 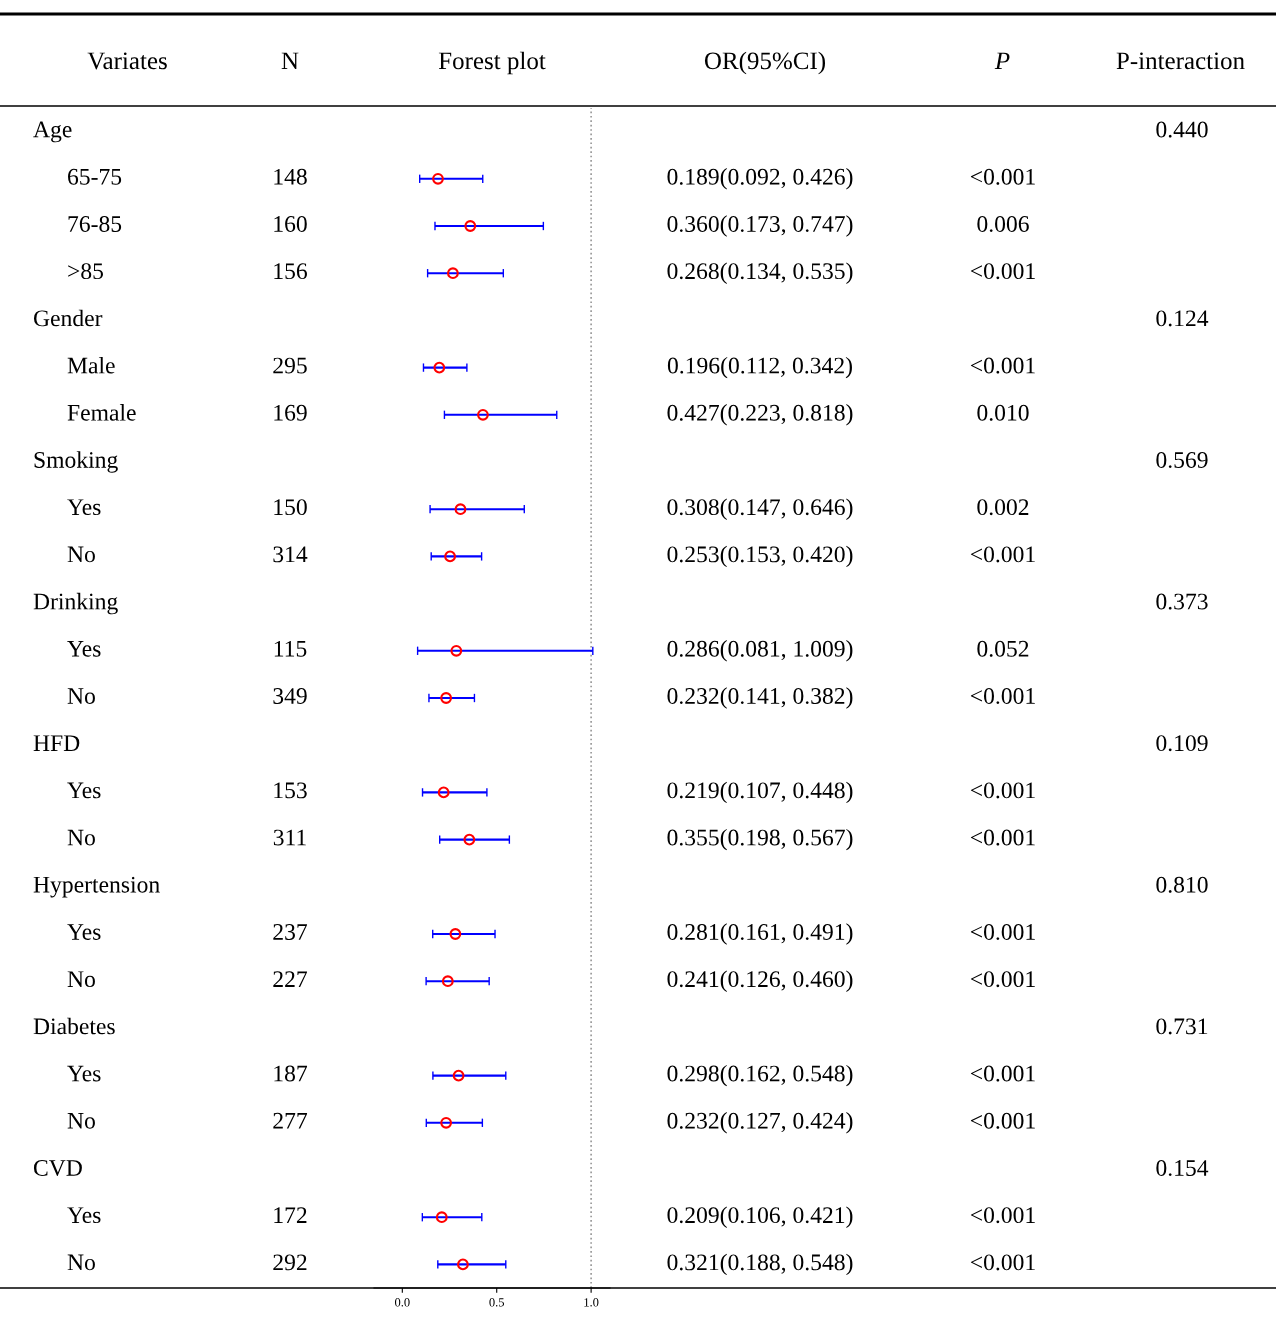 I want to click on category-label: 0.196(0.112, 0.342), so click(x=759, y=367).